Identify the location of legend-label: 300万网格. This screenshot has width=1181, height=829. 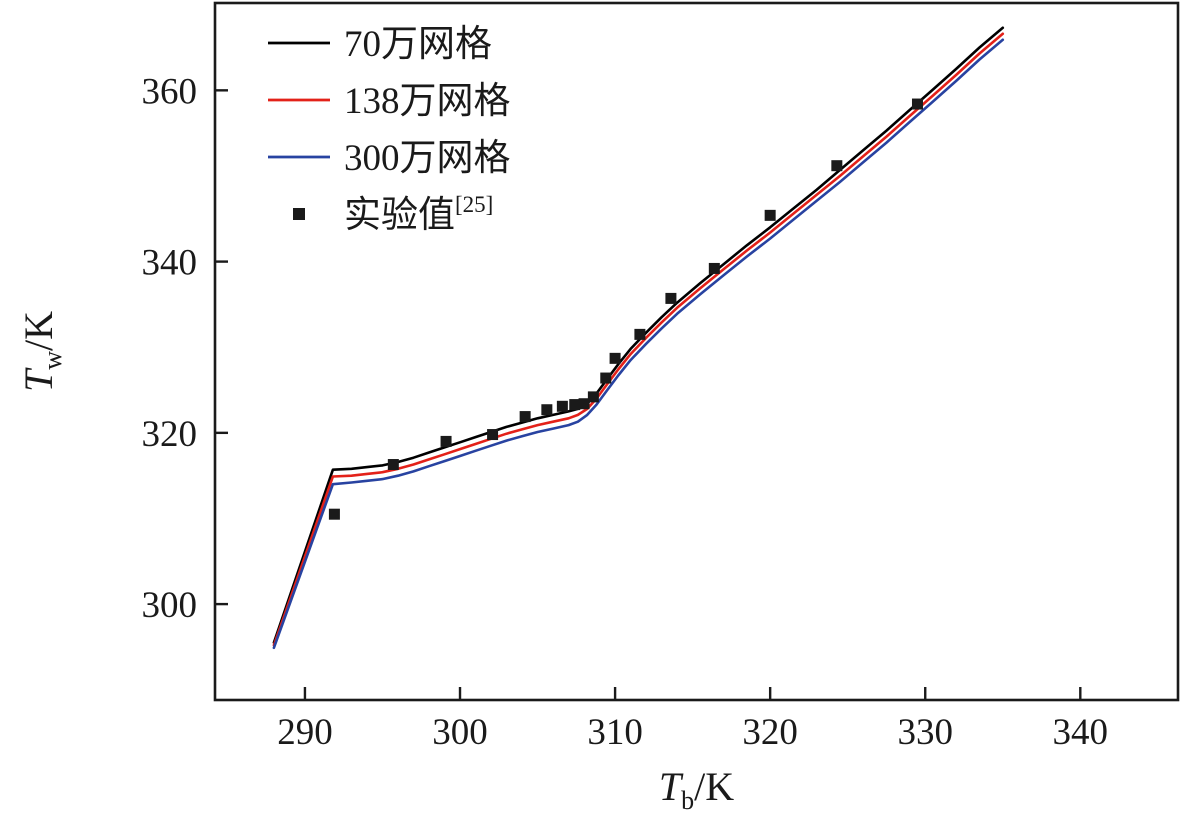
(427, 158).